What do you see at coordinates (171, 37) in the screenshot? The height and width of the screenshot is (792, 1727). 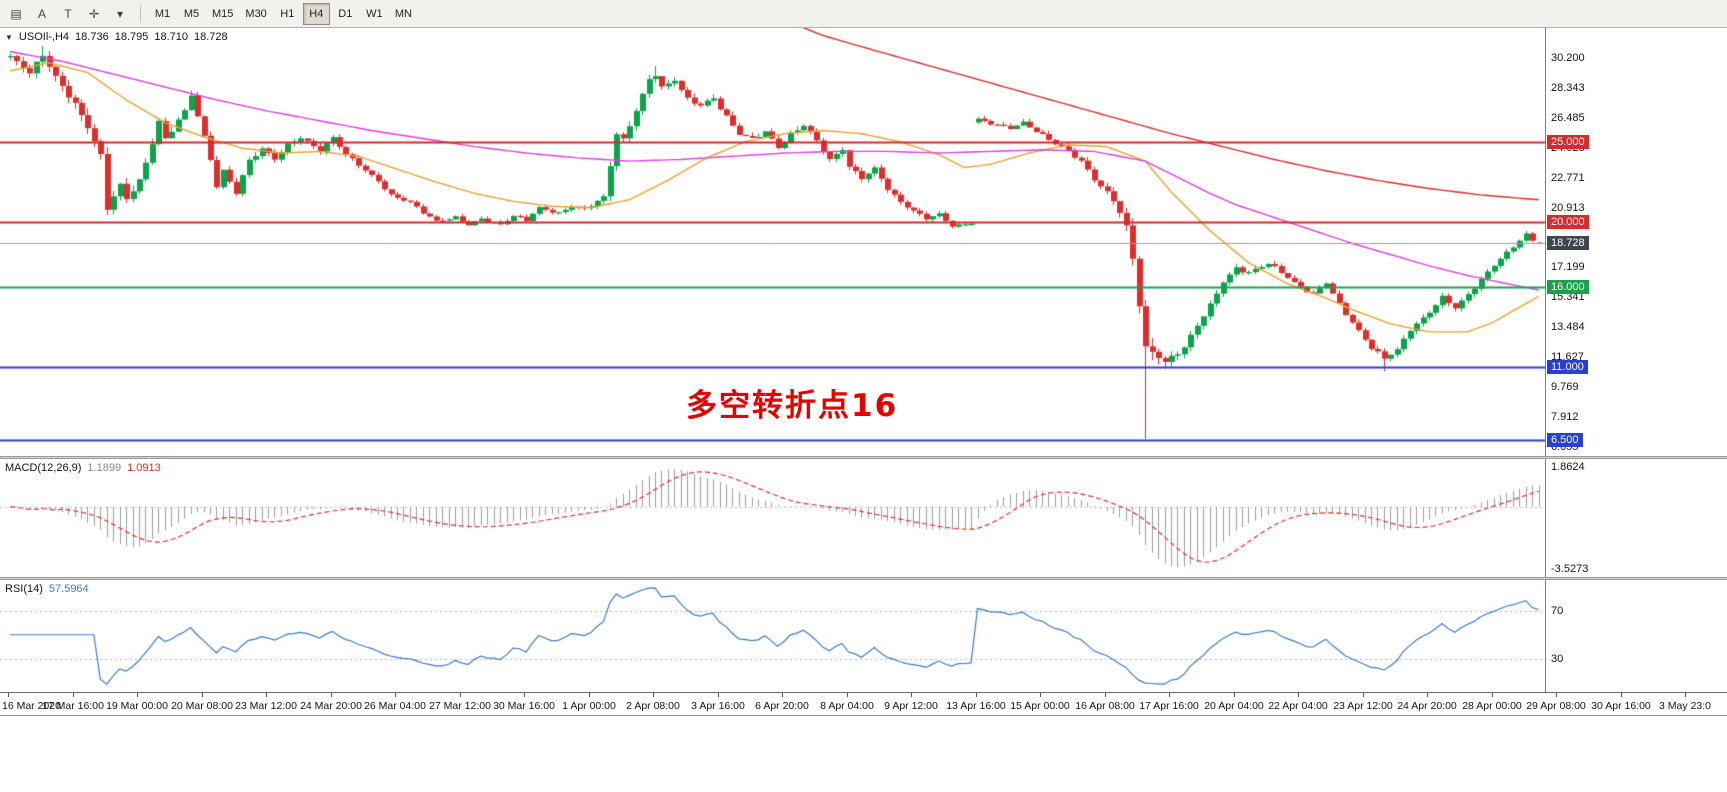 I see `ohlc-low-value: 18.710` at bounding box center [171, 37].